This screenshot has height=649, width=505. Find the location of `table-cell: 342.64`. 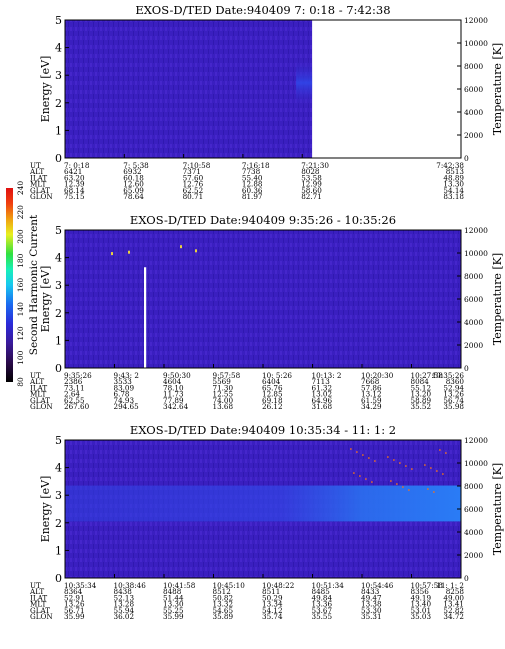

table-cell: 342.64 is located at coordinates (176, 406).